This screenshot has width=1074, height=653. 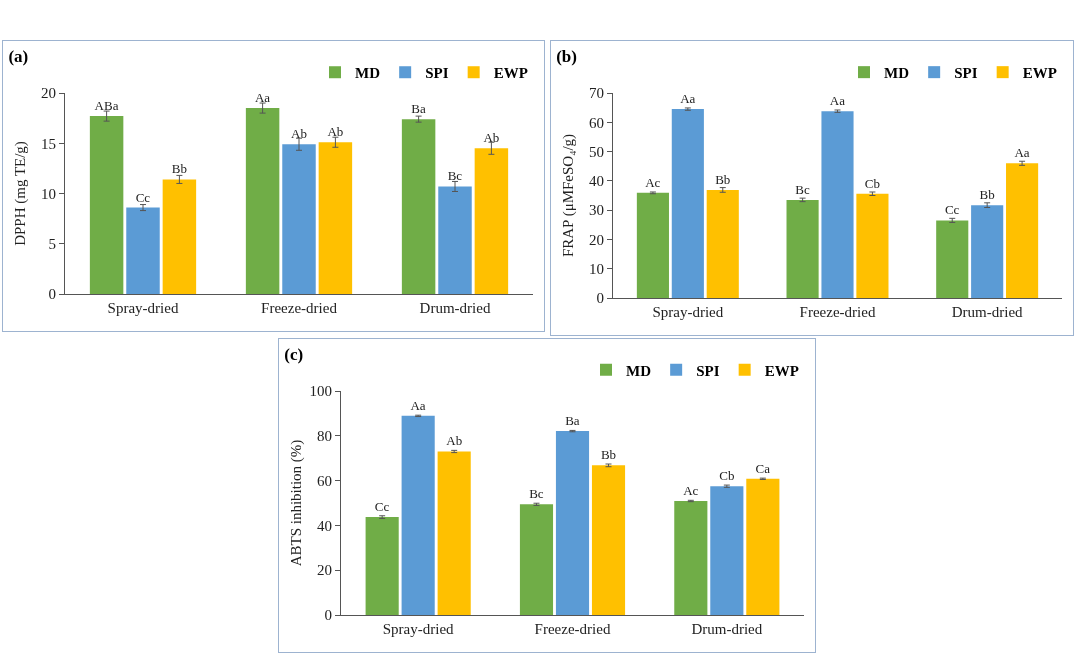 What do you see at coordinates (320, 391) in the screenshot?
I see `y-tick-label: 100` at bounding box center [320, 391].